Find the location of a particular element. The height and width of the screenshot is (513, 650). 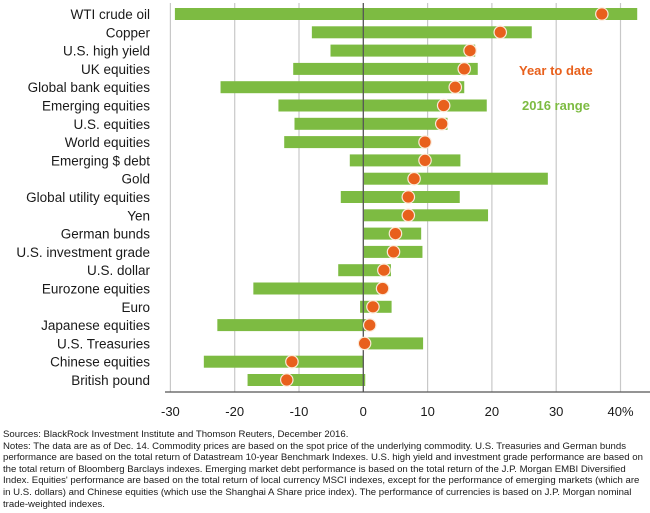

category-label: UK equities is located at coordinates (115, 69).